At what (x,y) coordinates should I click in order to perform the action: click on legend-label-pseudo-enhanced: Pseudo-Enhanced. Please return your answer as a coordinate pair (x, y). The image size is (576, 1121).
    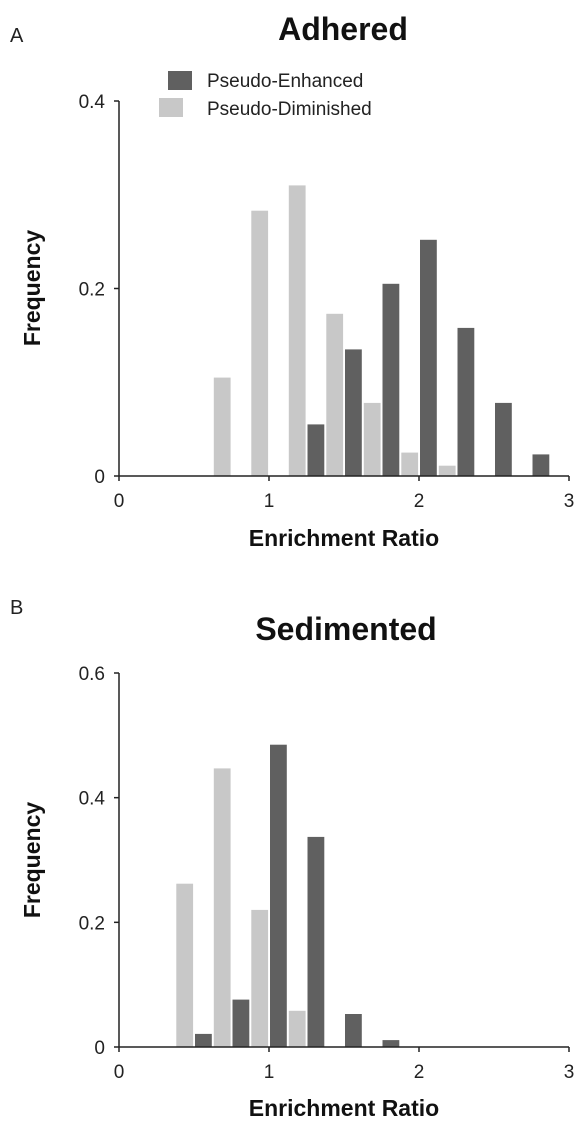
    Looking at the image, I should click on (285, 81).